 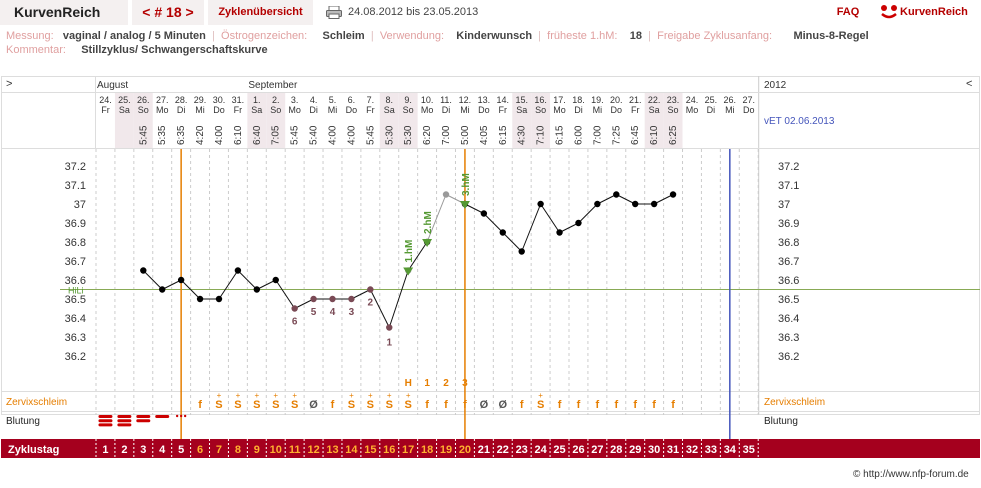 I want to click on blutung-label-right: Blutung, so click(x=781, y=421).